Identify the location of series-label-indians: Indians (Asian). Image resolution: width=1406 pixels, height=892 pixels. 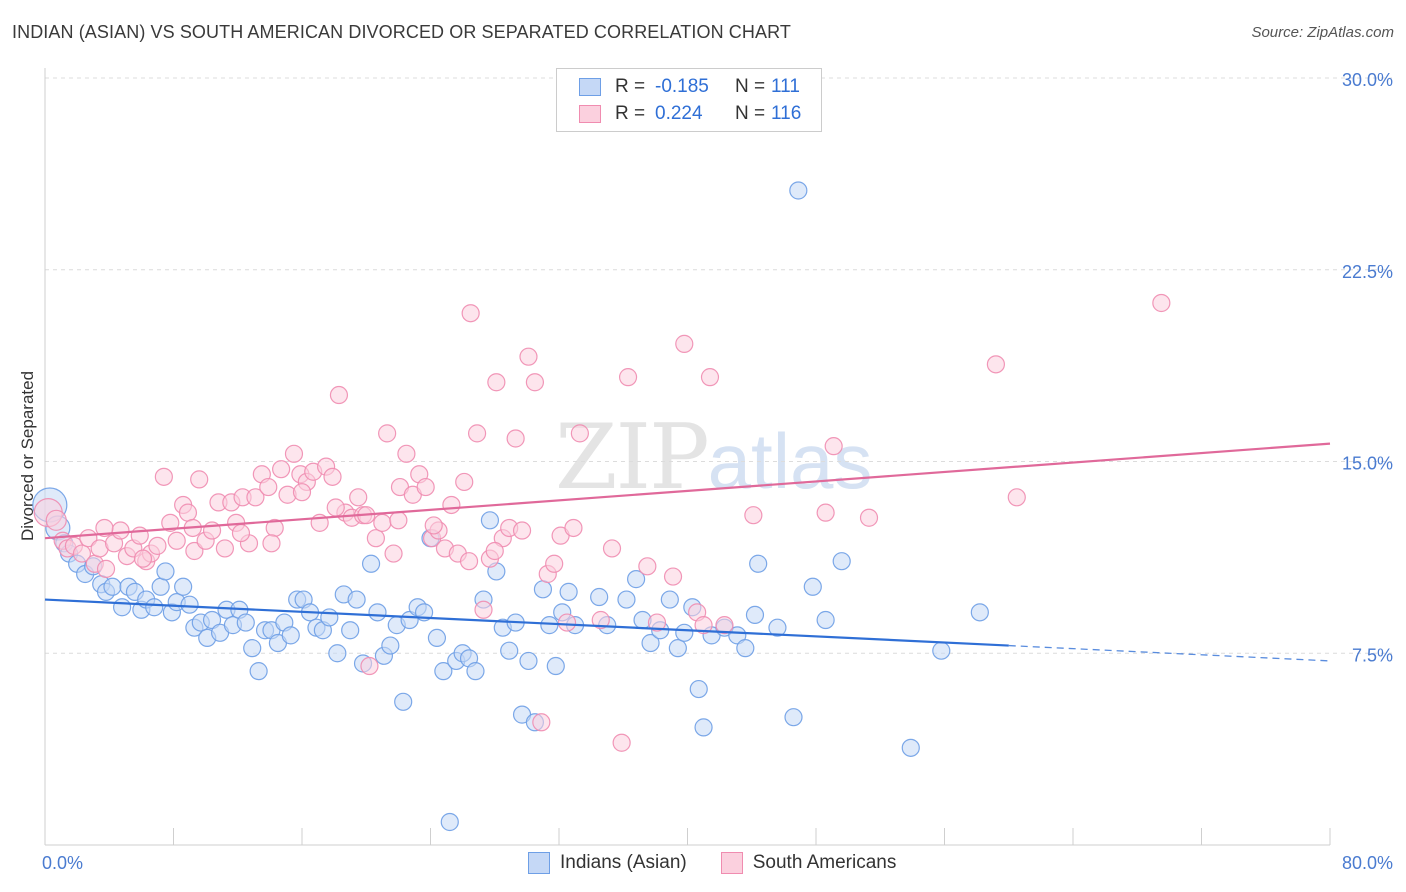
(623, 862).